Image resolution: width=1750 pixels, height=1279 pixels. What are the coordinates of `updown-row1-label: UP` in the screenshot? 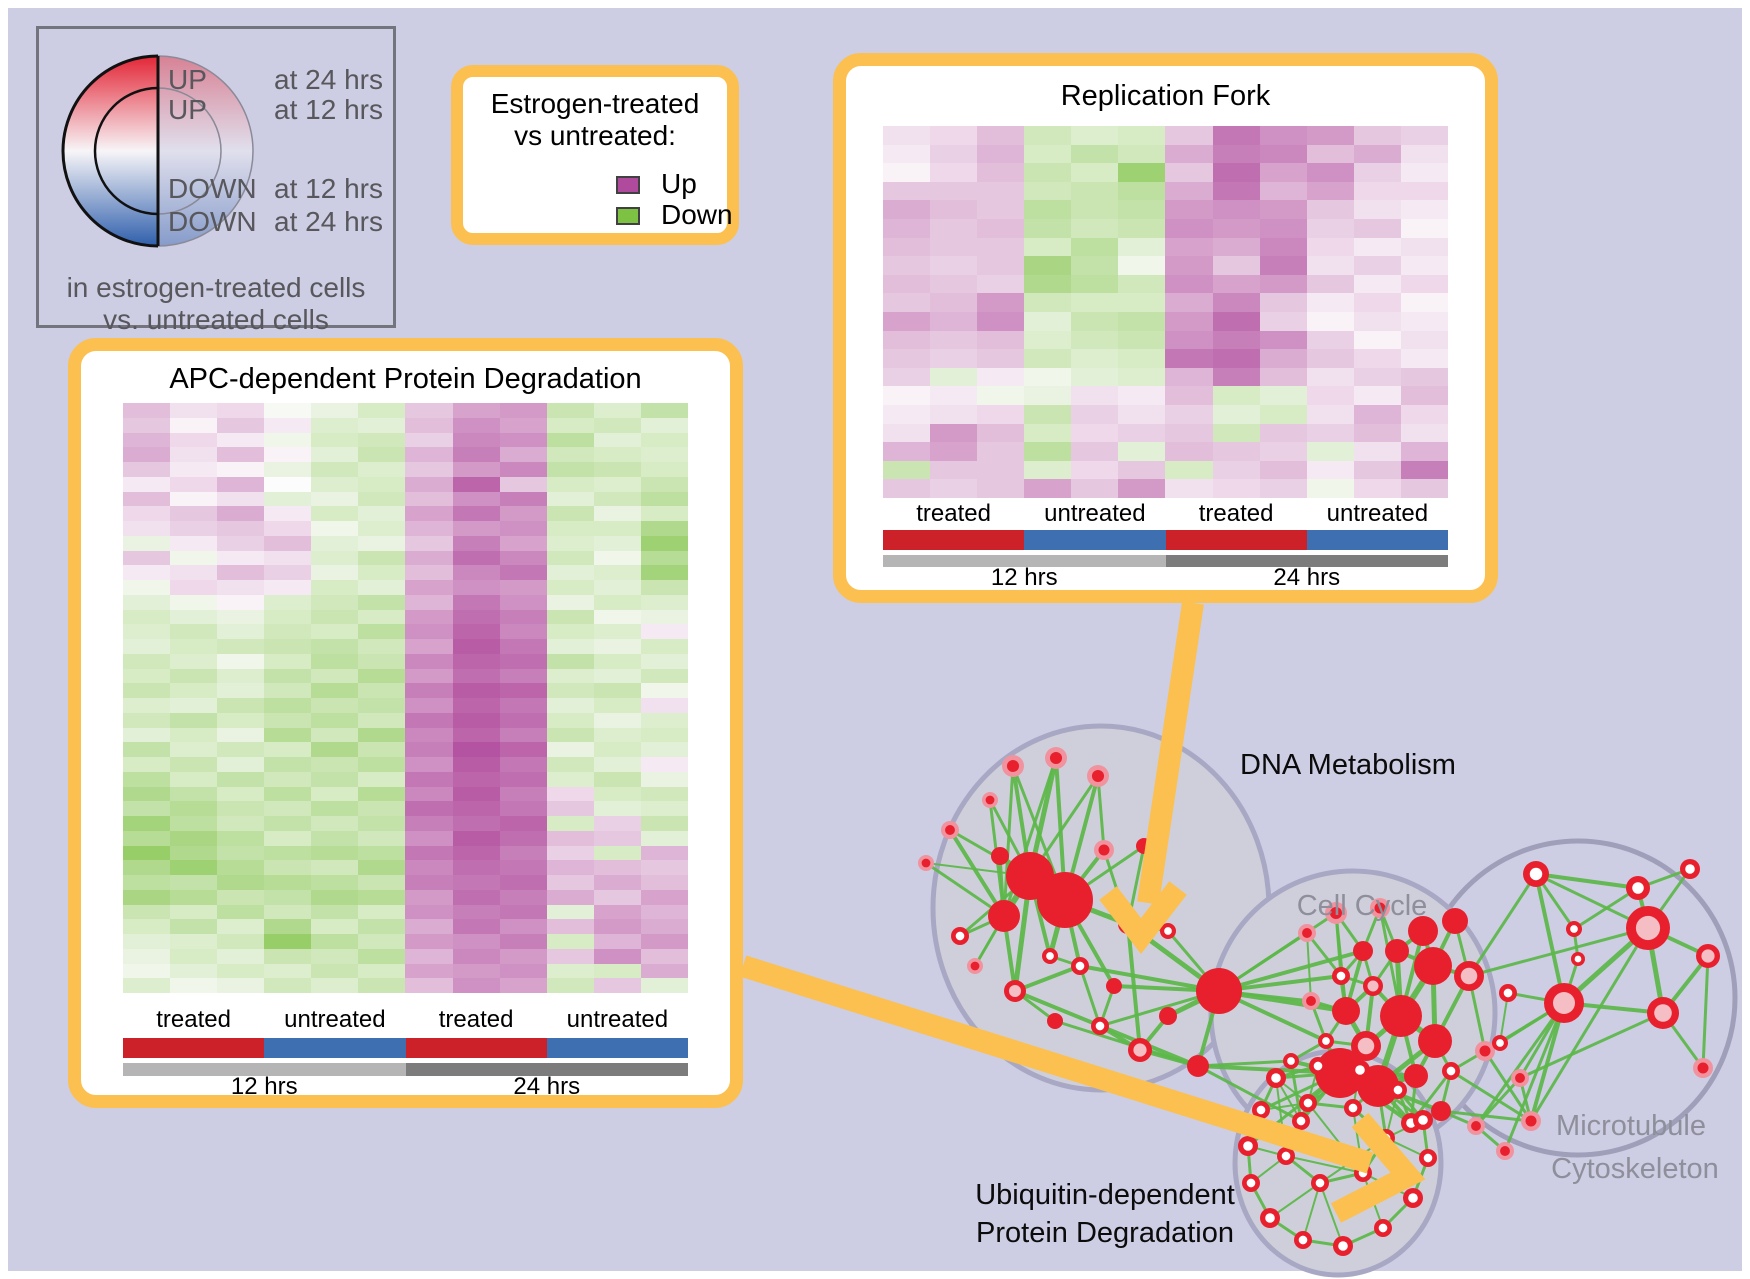 It's located at (187, 79).